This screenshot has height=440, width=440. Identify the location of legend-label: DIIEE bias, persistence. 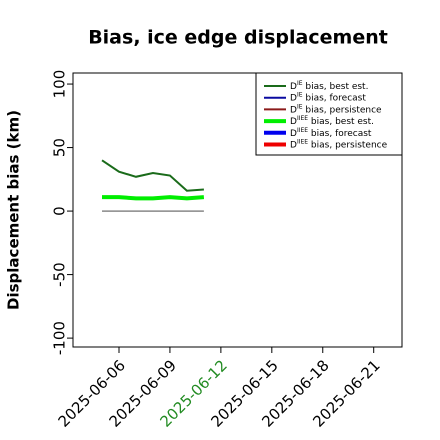
(339, 144).